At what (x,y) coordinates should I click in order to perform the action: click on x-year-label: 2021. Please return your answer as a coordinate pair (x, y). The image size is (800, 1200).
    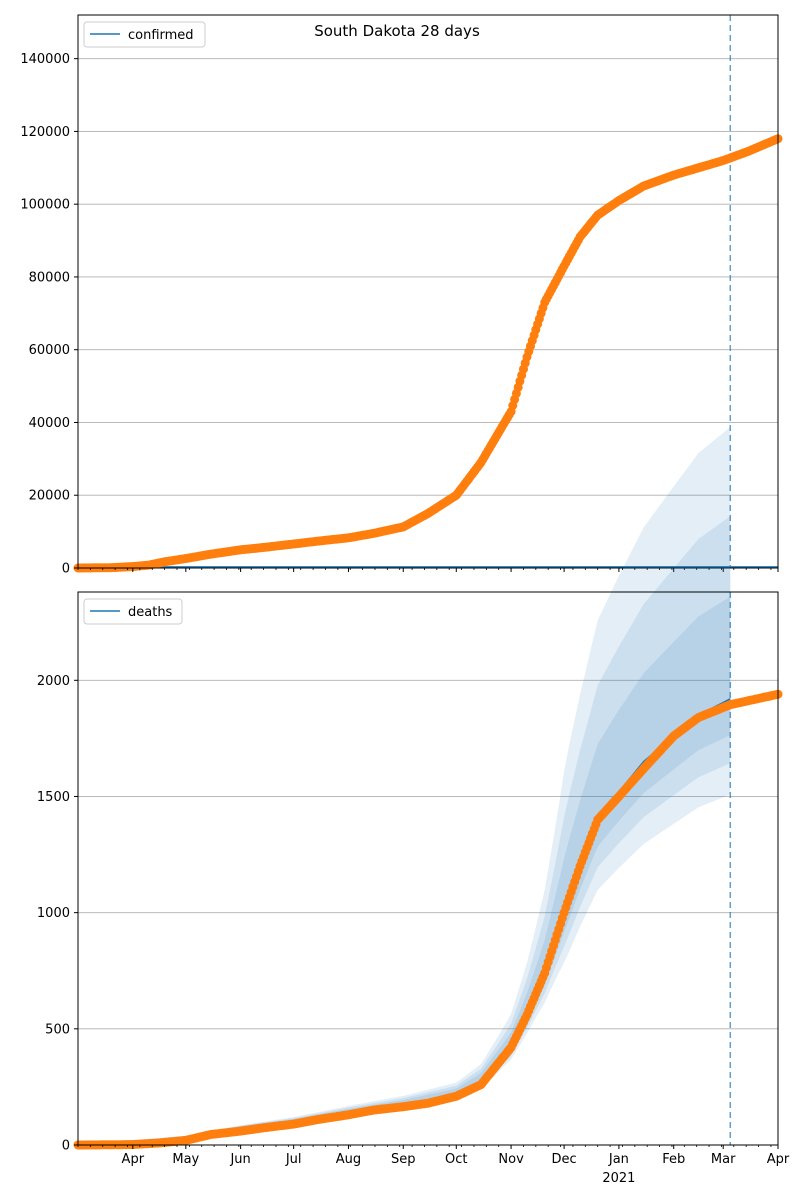
    Looking at the image, I should click on (618, 1178).